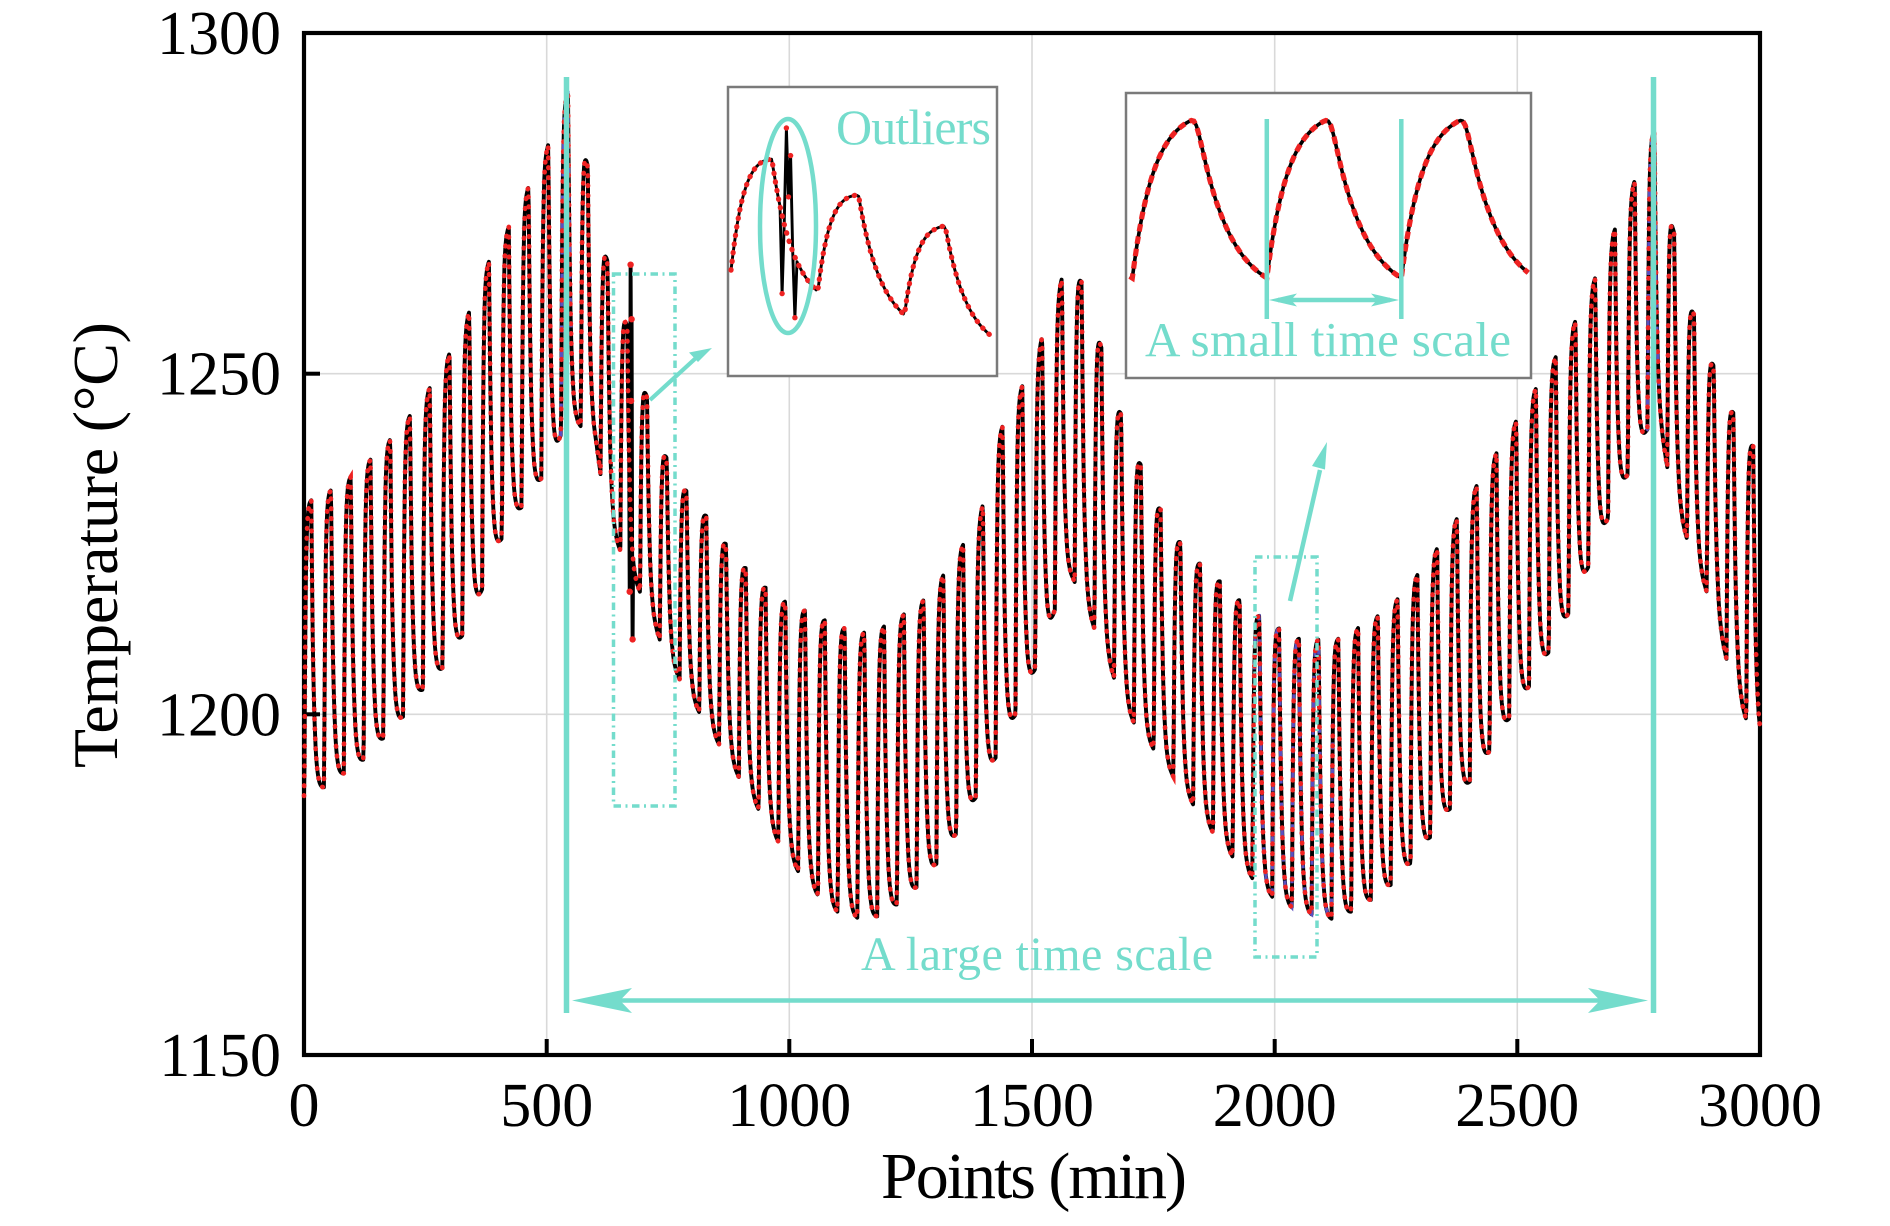 The image size is (1890, 1226). Describe the element at coordinates (913, 127) in the screenshot. I see `svg-text: Outliers` at that location.